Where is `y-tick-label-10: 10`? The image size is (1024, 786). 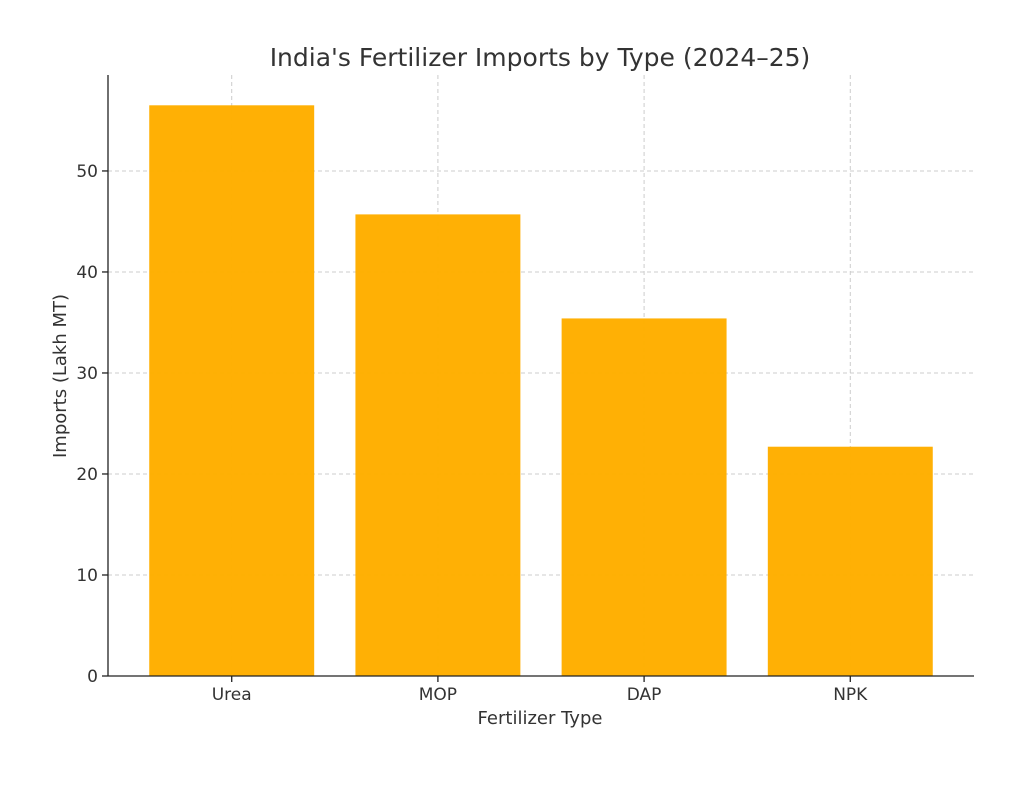 y-tick-label-10: 10 is located at coordinates (87, 576).